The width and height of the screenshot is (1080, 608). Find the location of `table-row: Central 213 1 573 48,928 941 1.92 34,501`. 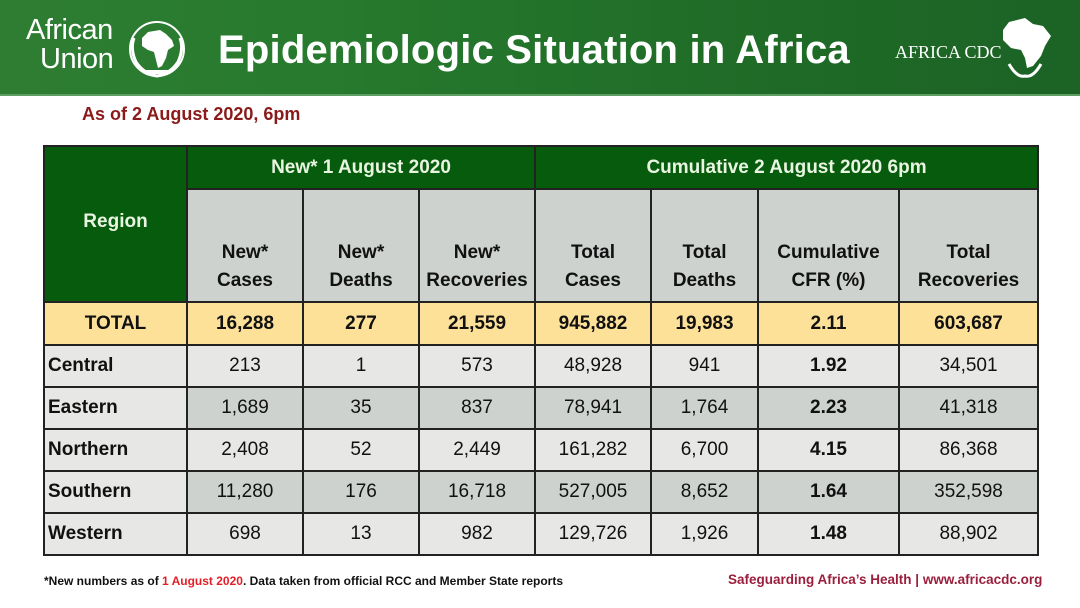

table-row: Central 213 1 573 48,928 941 1.92 34,501 is located at coordinates (541, 366).